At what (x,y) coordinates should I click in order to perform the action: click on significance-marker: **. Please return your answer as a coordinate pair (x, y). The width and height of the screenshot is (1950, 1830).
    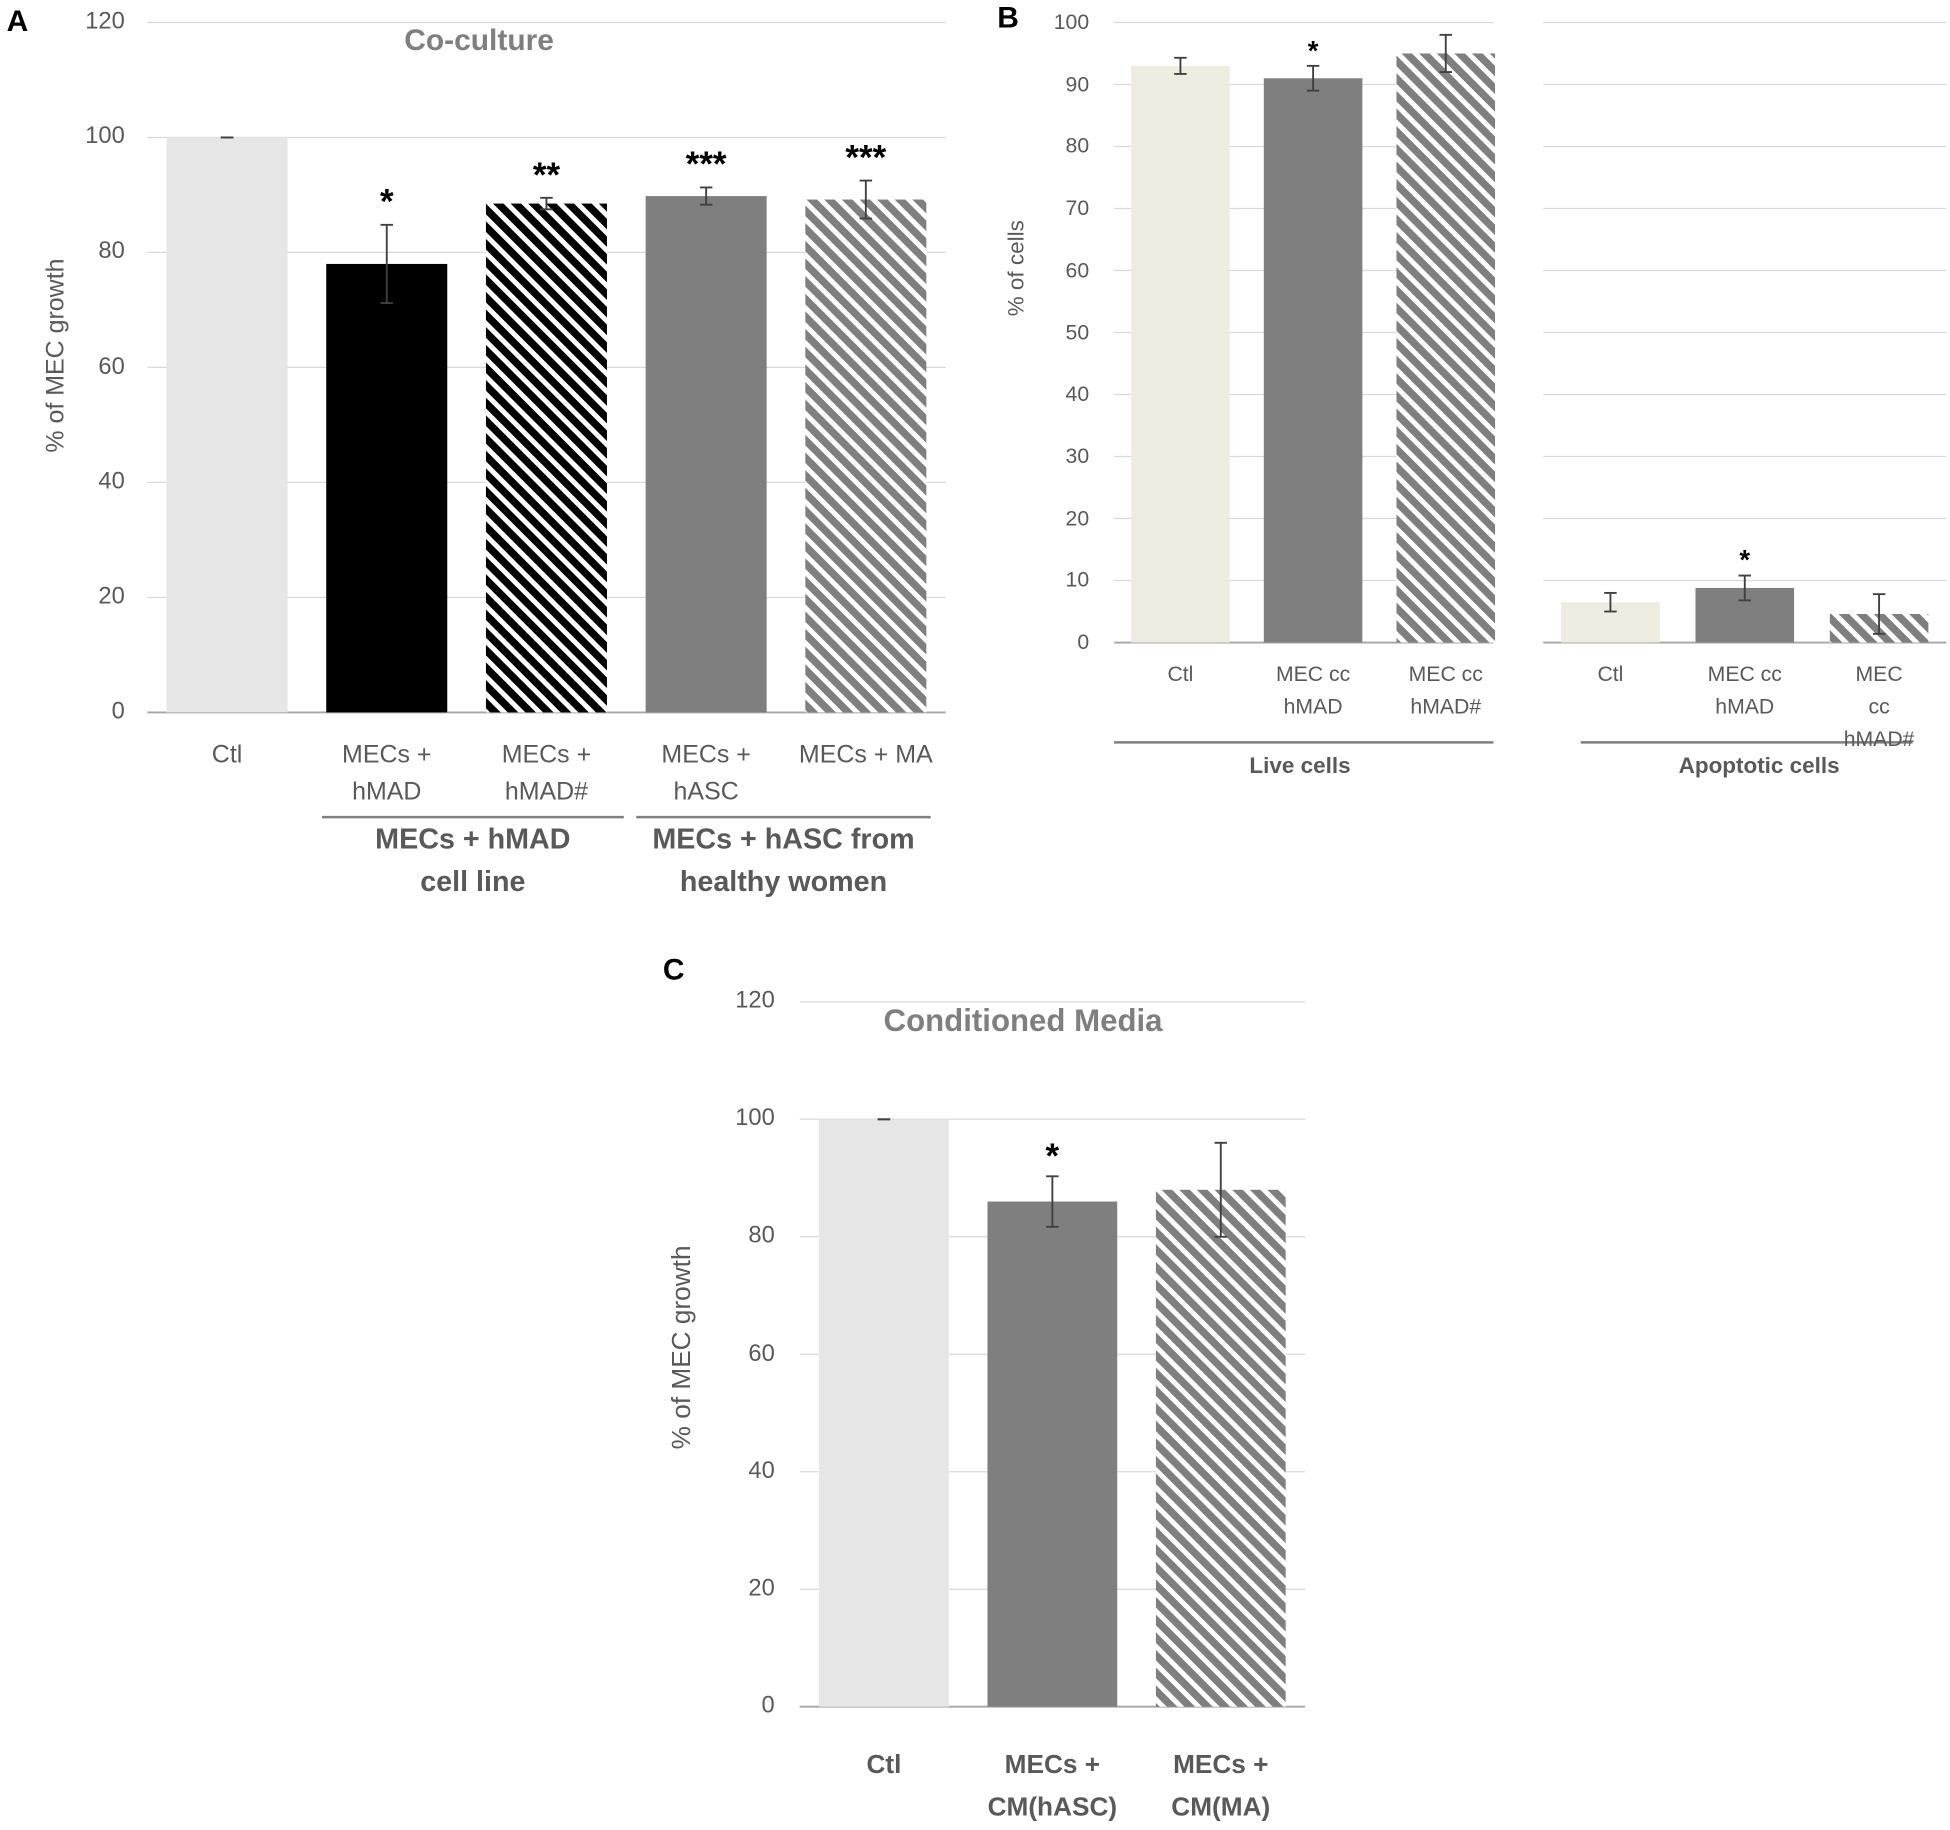
    Looking at the image, I should click on (546, 175).